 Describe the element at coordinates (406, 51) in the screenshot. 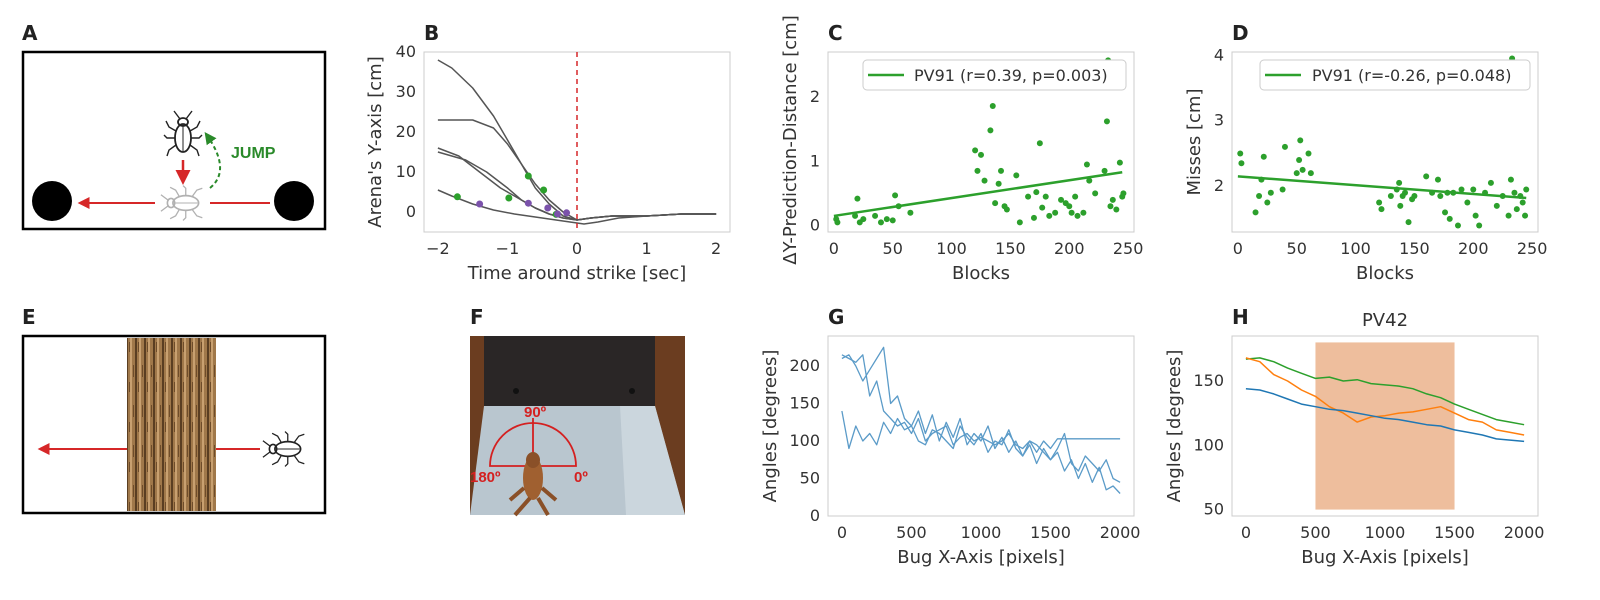

I see `ytick-b-4: 40` at that location.